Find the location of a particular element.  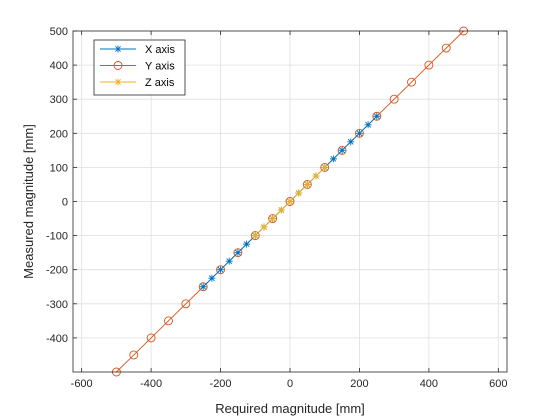

x-tick-label: 400 is located at coordinates (429, 384).